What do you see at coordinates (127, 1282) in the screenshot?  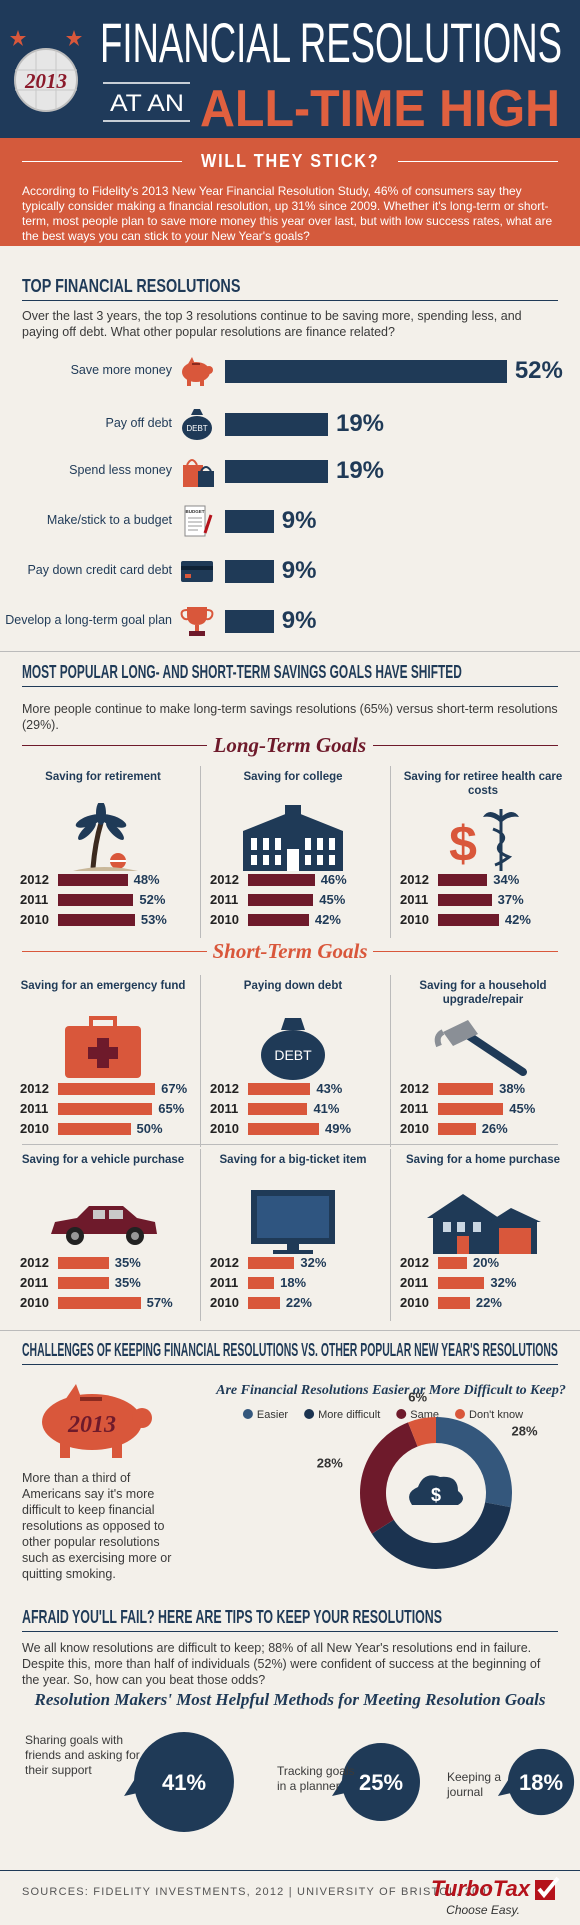 I see `value-label: 35%` at bounding box center [127, 1282].